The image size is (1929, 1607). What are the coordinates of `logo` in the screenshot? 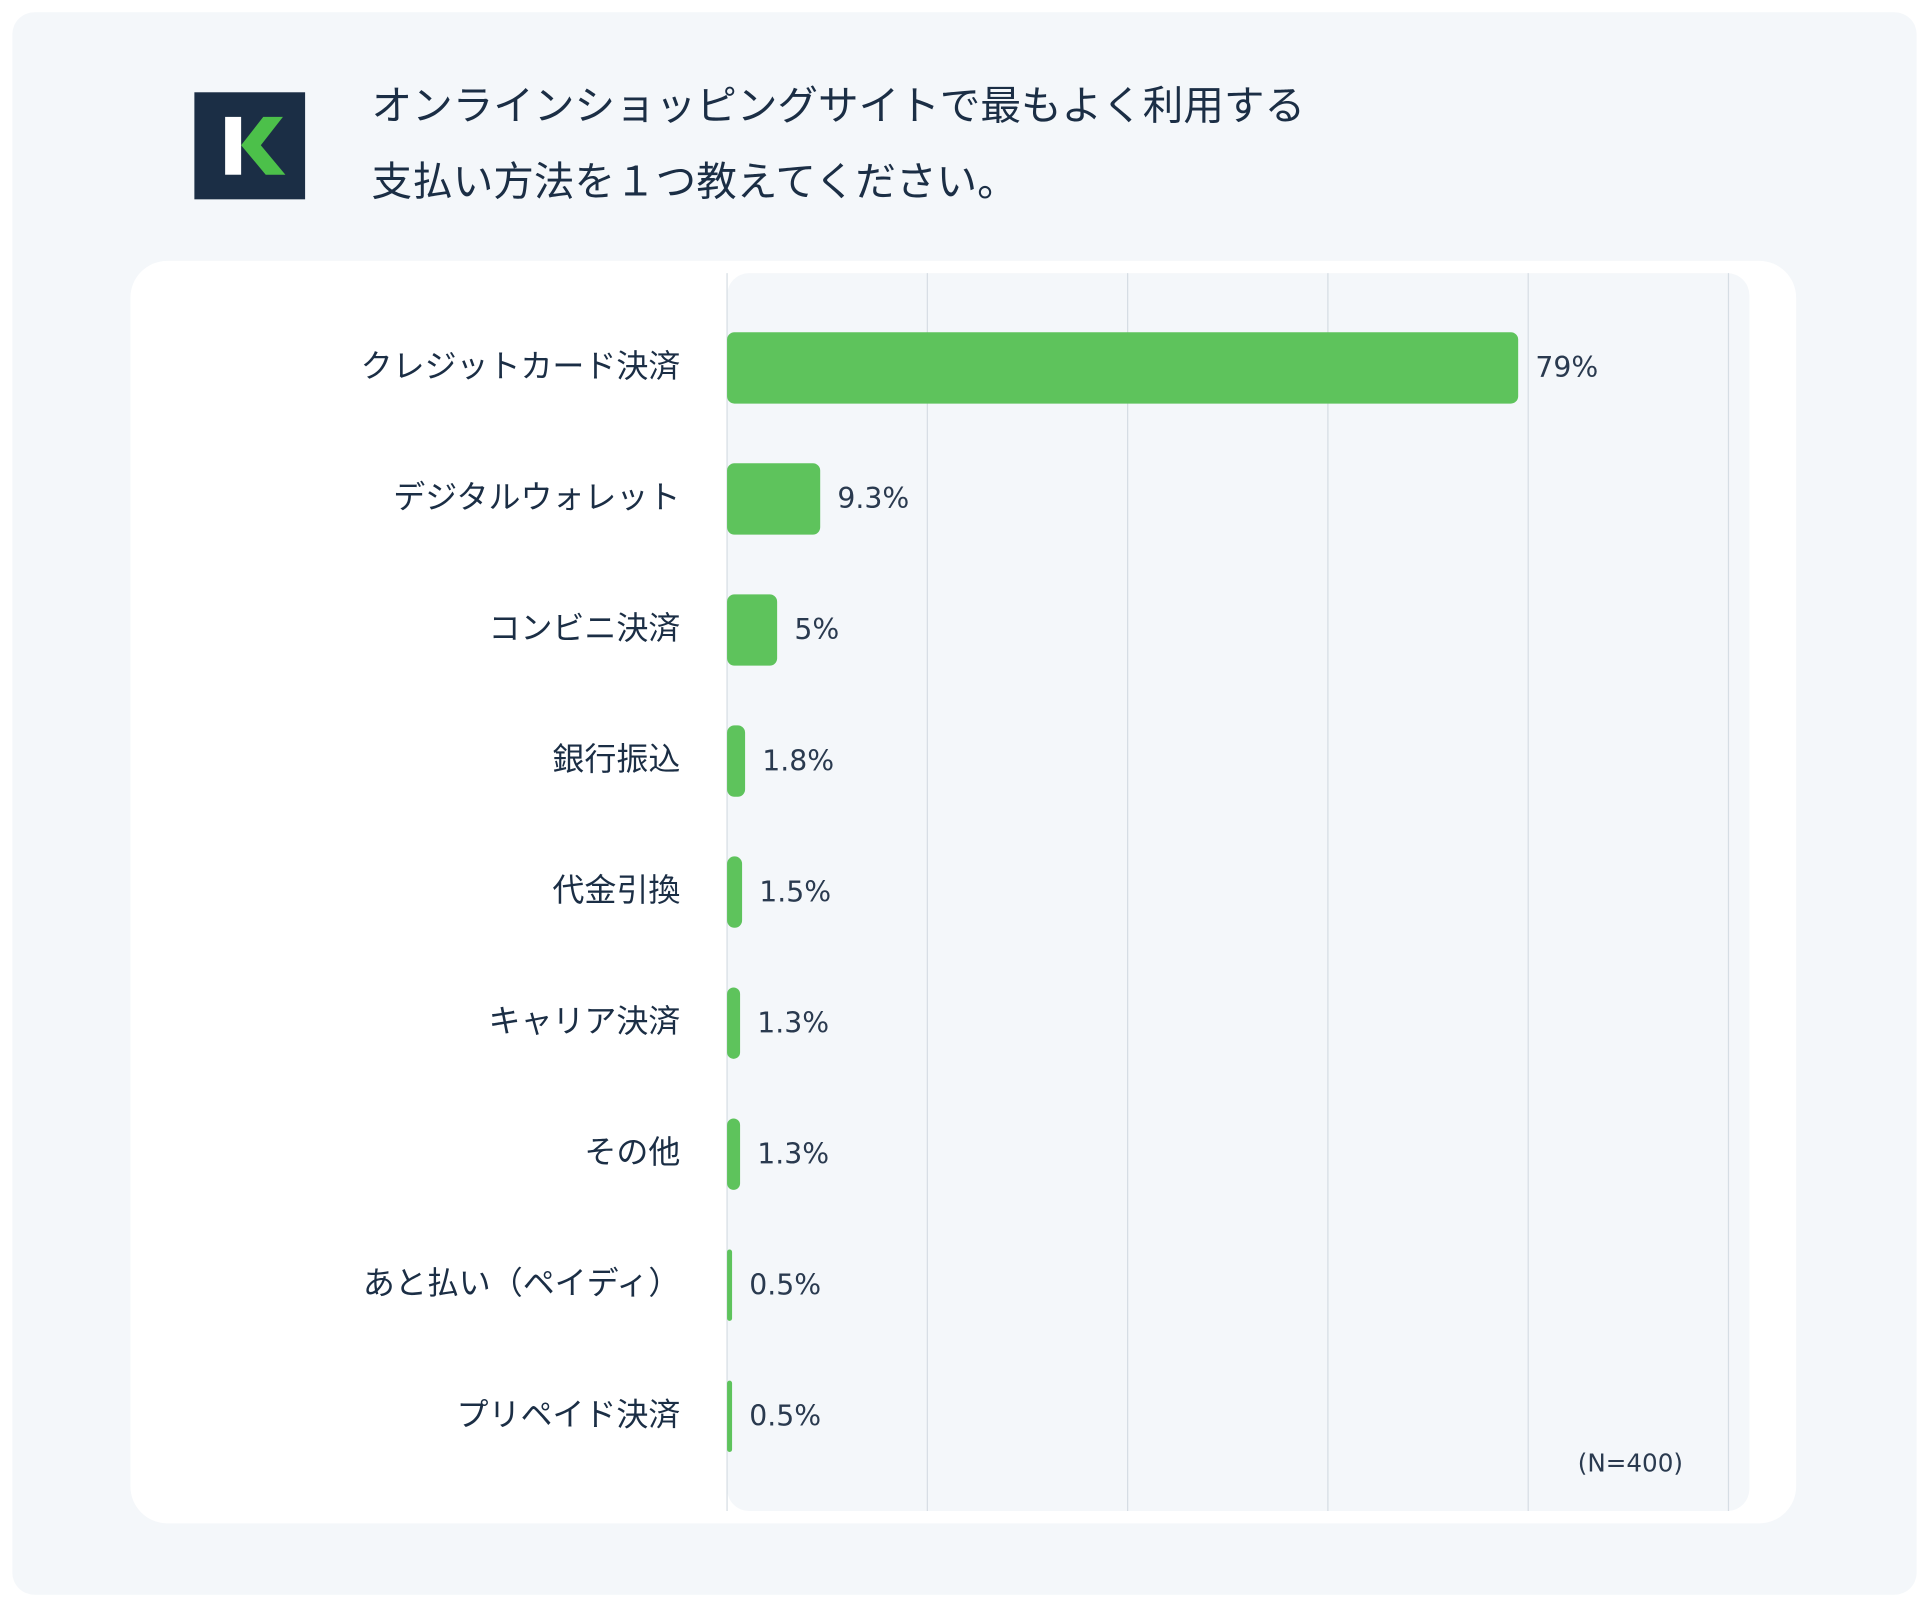 It's located at (250, 146).